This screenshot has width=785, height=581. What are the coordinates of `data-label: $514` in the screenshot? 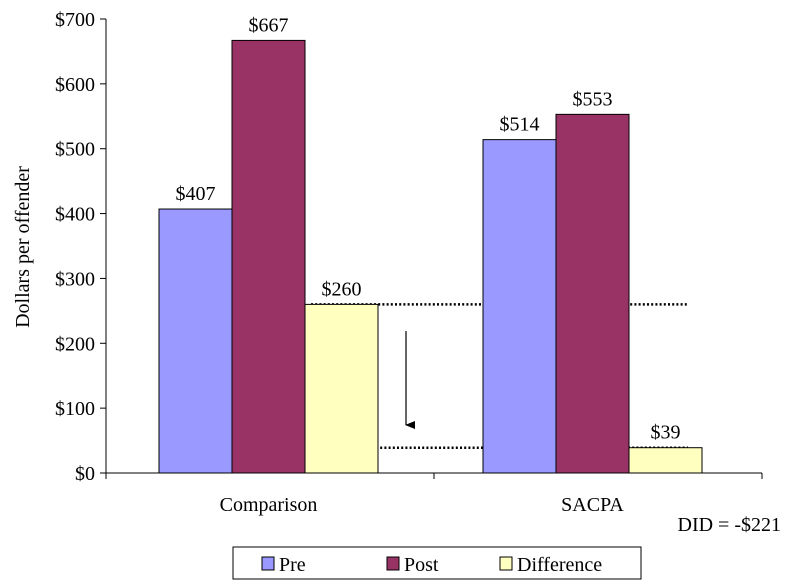 It's located at (520, 125).